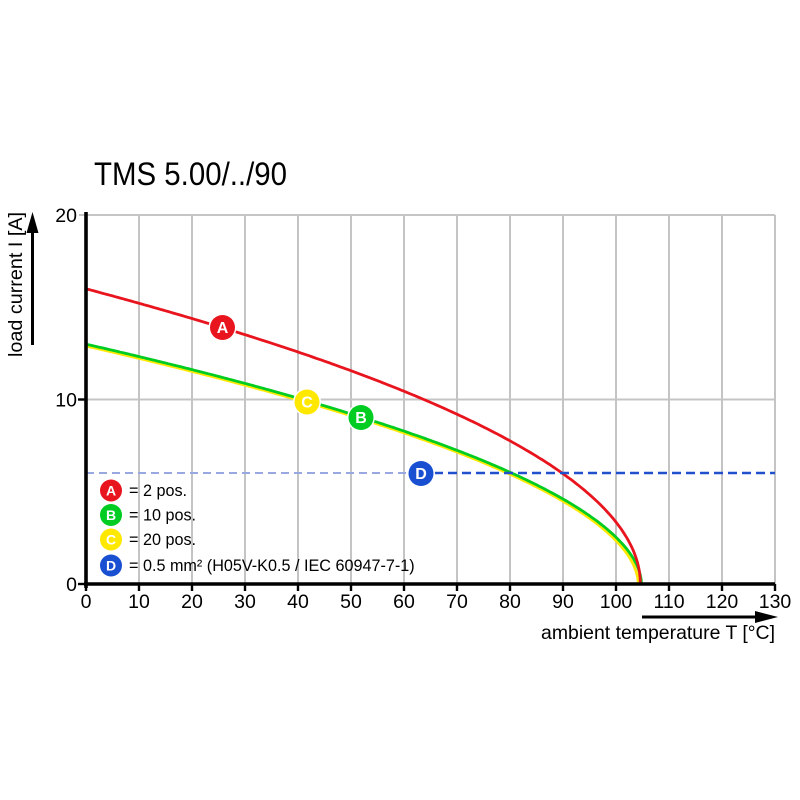  Describe the element at coordinates (616, 602) in the screenshot. I see `svg-text: 100` at that location.